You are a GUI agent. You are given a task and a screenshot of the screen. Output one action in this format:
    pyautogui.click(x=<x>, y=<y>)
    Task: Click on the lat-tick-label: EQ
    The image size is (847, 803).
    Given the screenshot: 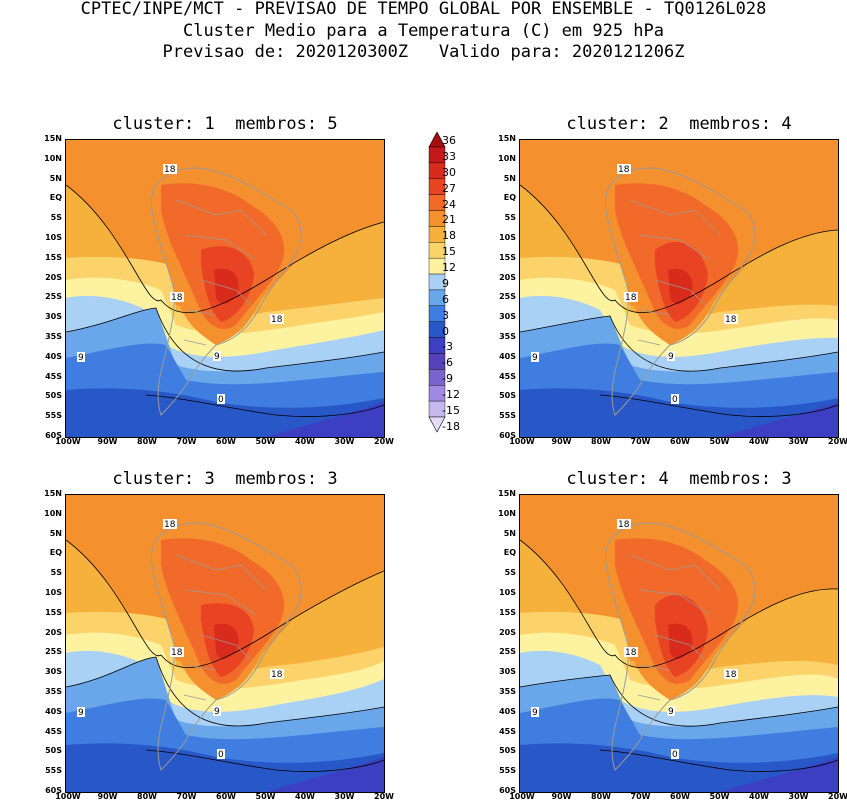 What is the action you would take?
    pyautogui.click(x=509, y=198)
    